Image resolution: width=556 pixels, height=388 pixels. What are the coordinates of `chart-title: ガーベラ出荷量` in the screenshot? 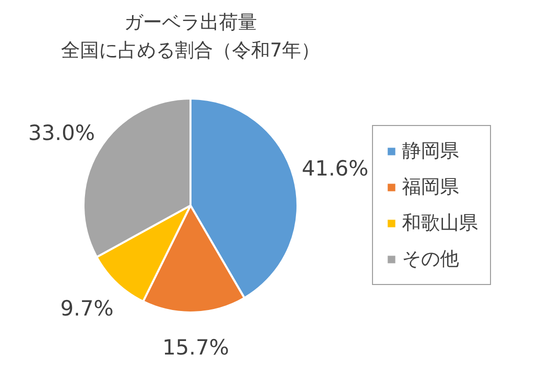 It's located at (190, 23).